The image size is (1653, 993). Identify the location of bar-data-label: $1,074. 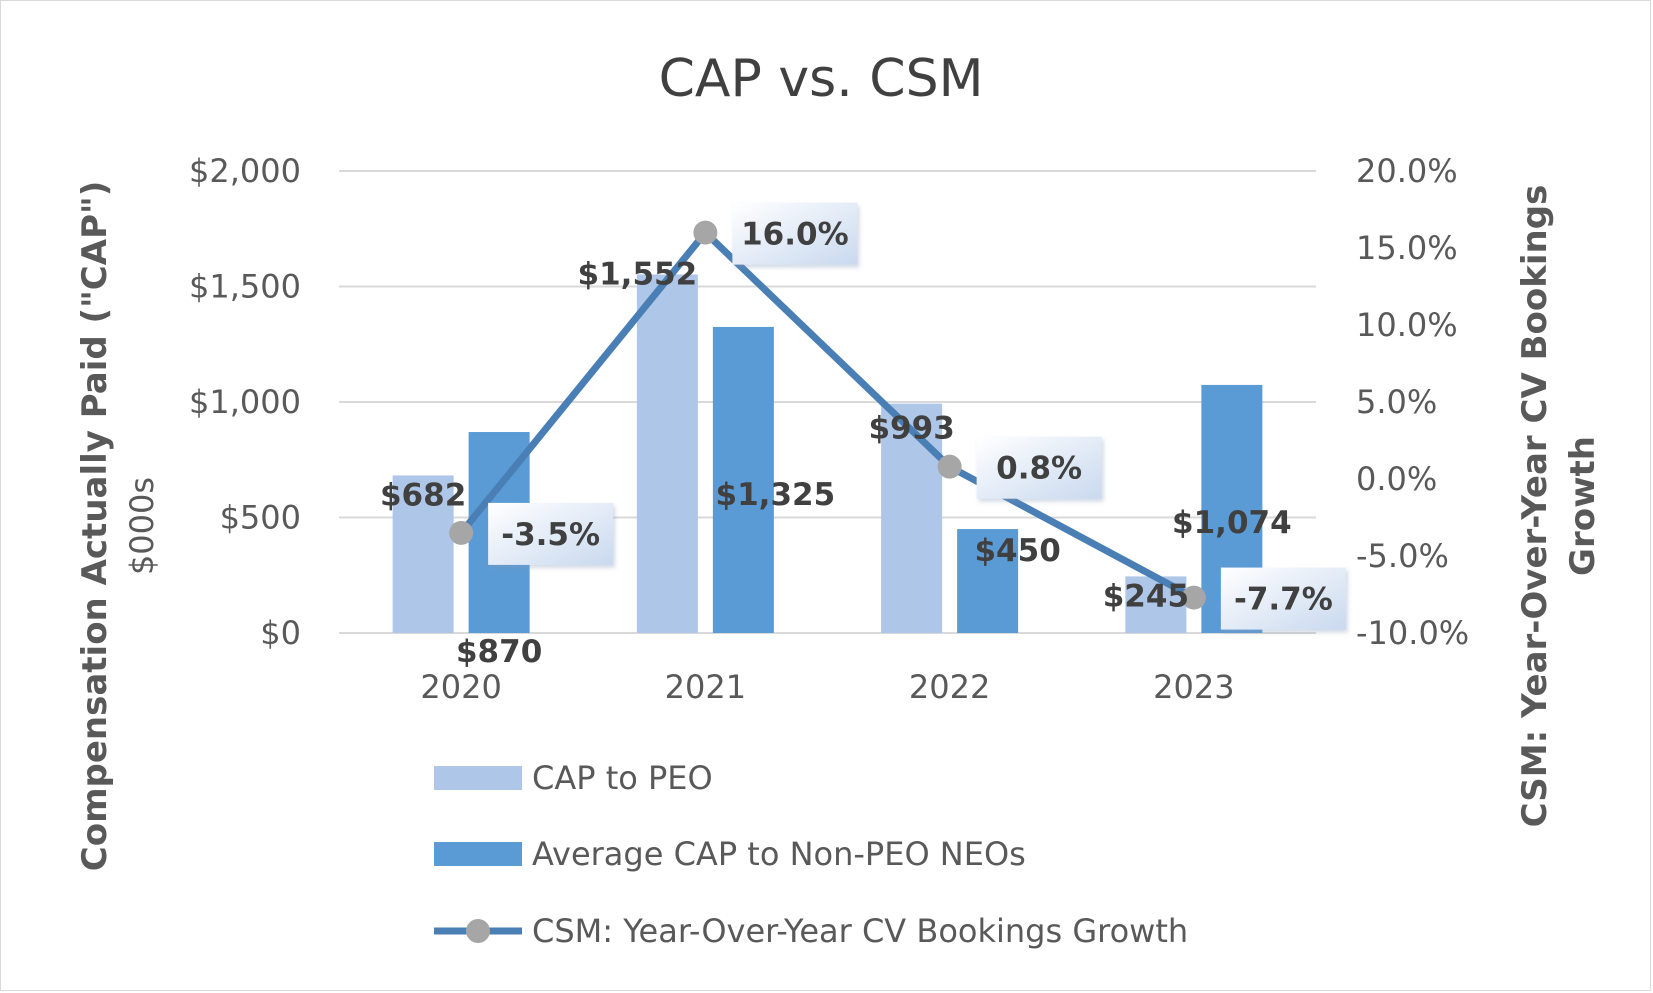
(1232, 523).